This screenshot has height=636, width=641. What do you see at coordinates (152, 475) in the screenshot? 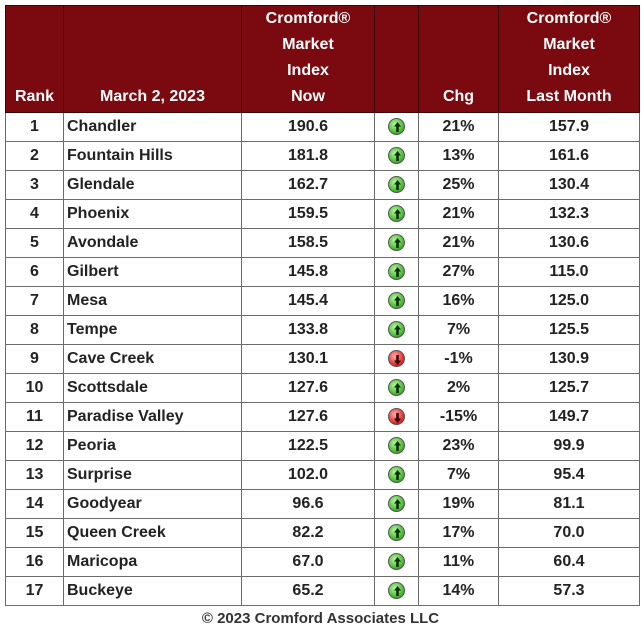
I see `city-cell: Surprise` at bounding box center [152, 475].